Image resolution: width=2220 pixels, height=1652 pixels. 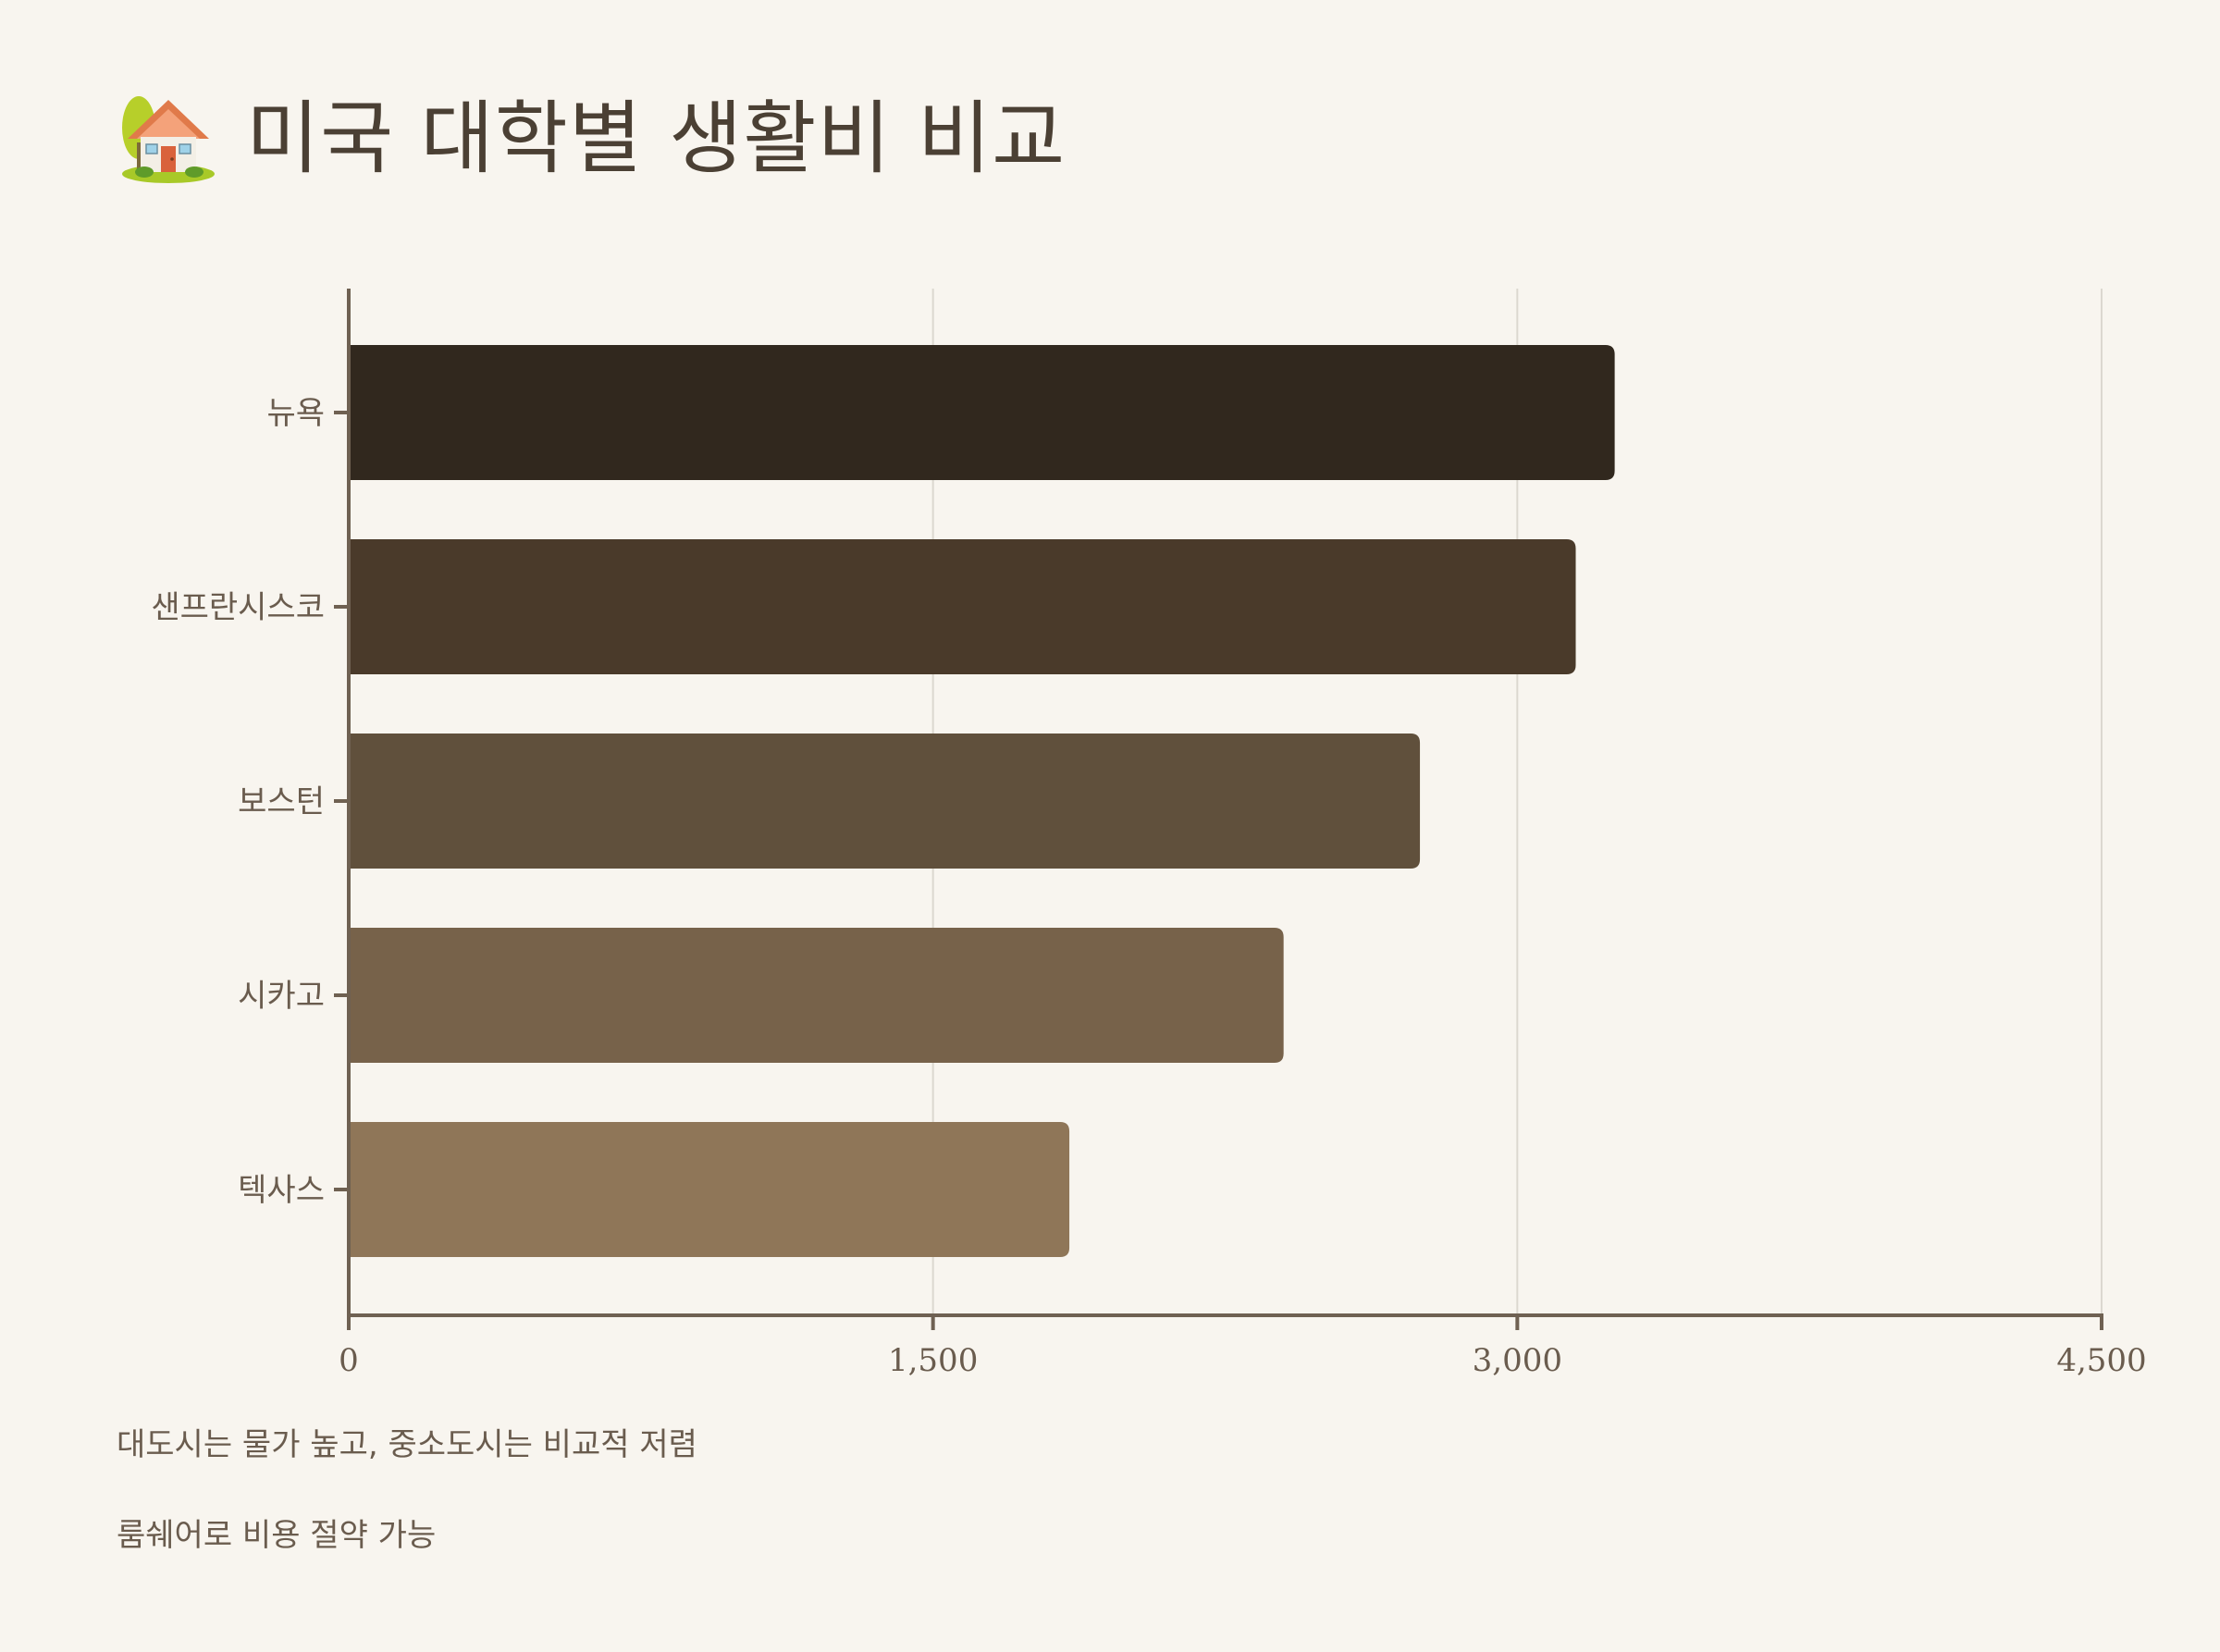 I want to click on page-title: 미국 대학별 생활비 비교, so click(x=657, y=138).